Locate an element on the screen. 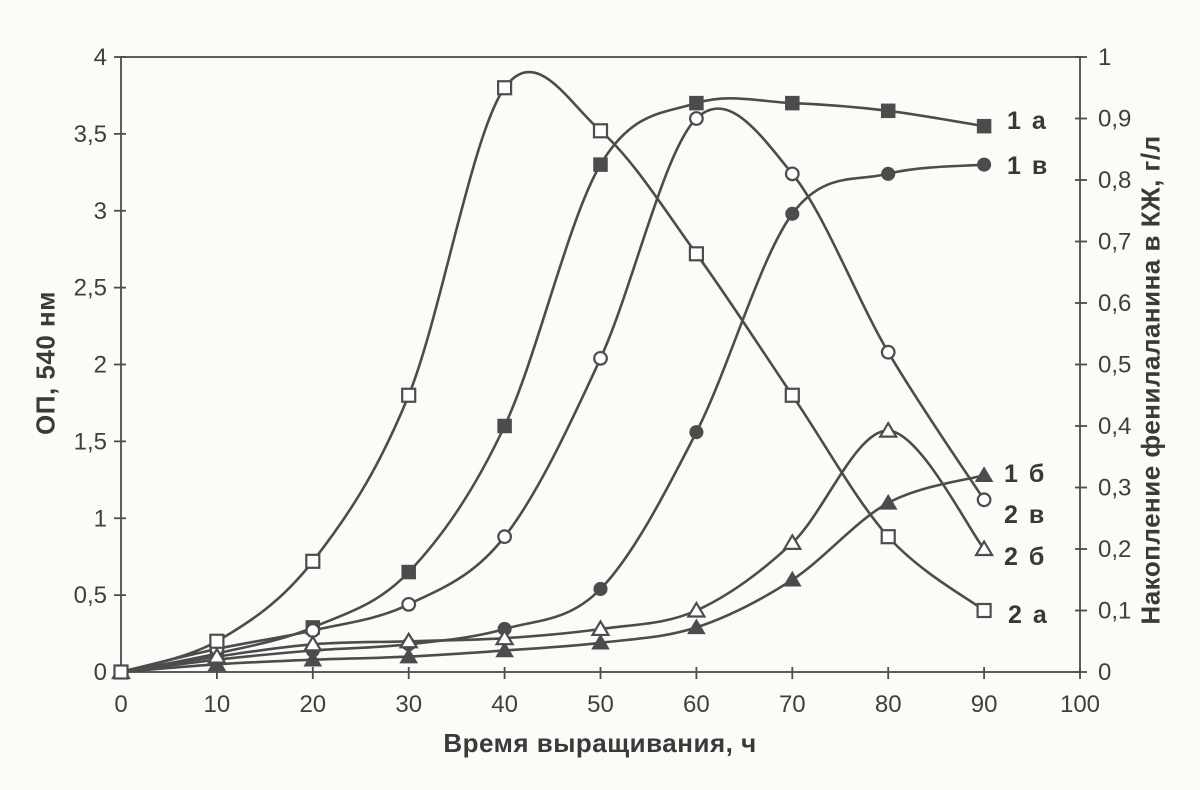  x-tick-label: 0 is located at coordinates (120, 704).